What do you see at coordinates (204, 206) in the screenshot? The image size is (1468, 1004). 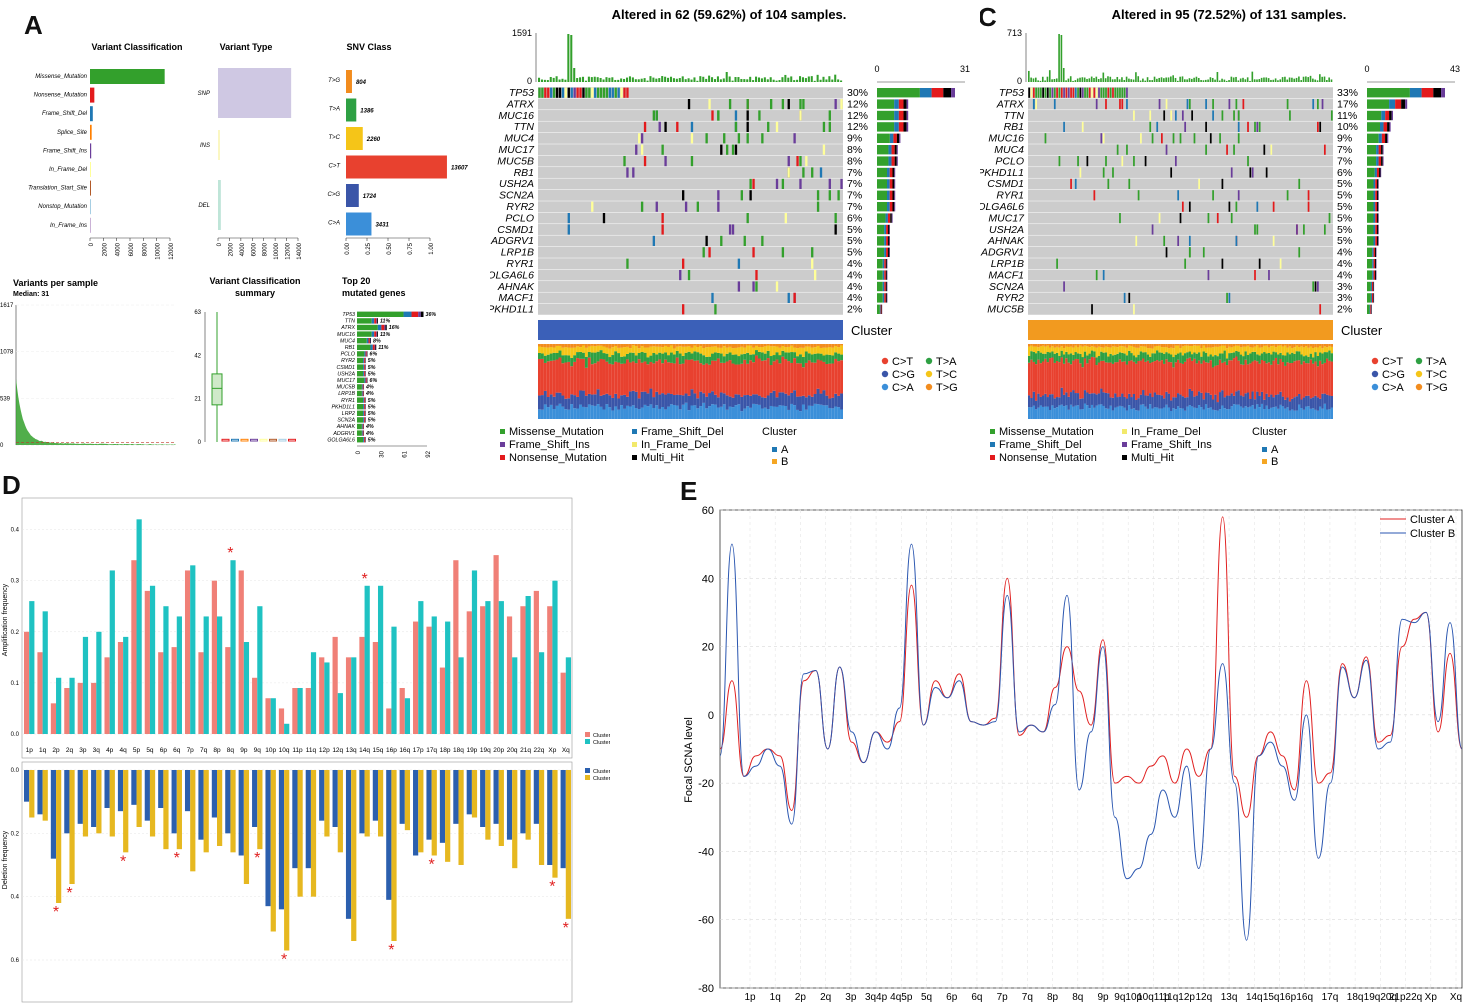 I see `vt-label: DEL` at bounding box center [204, 206].